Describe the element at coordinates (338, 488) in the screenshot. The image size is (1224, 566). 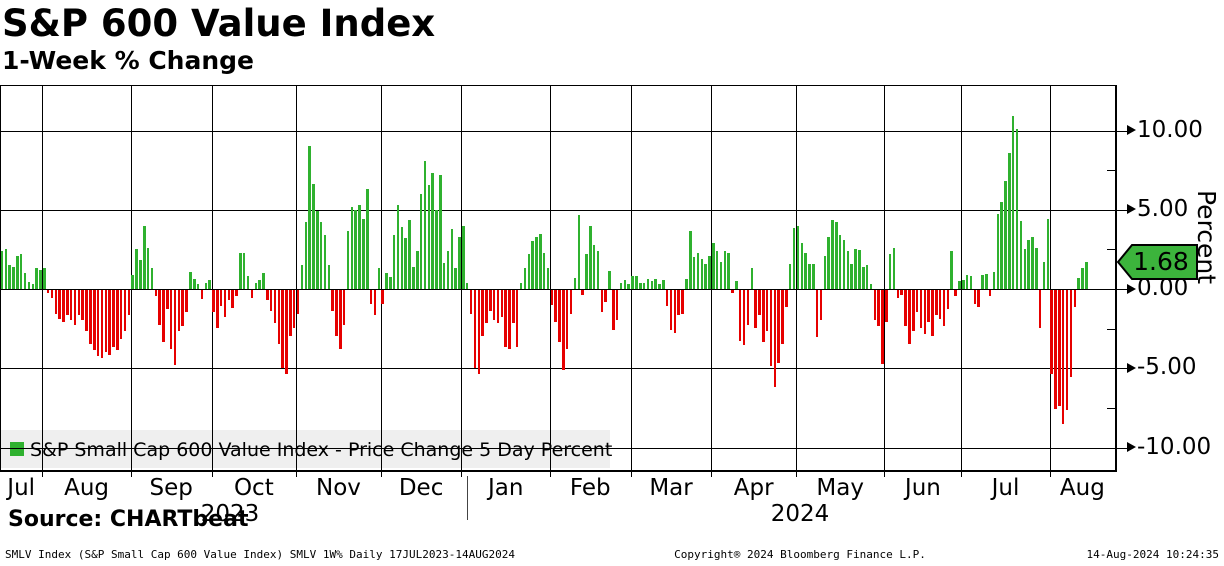
I see `x-month-label: Nov` at that location.